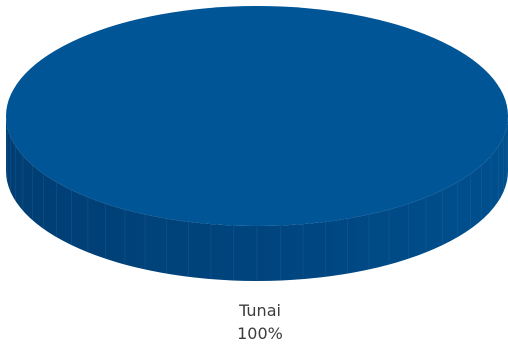  I want to click on slice-label-name: Tunai, so click(260, 310).